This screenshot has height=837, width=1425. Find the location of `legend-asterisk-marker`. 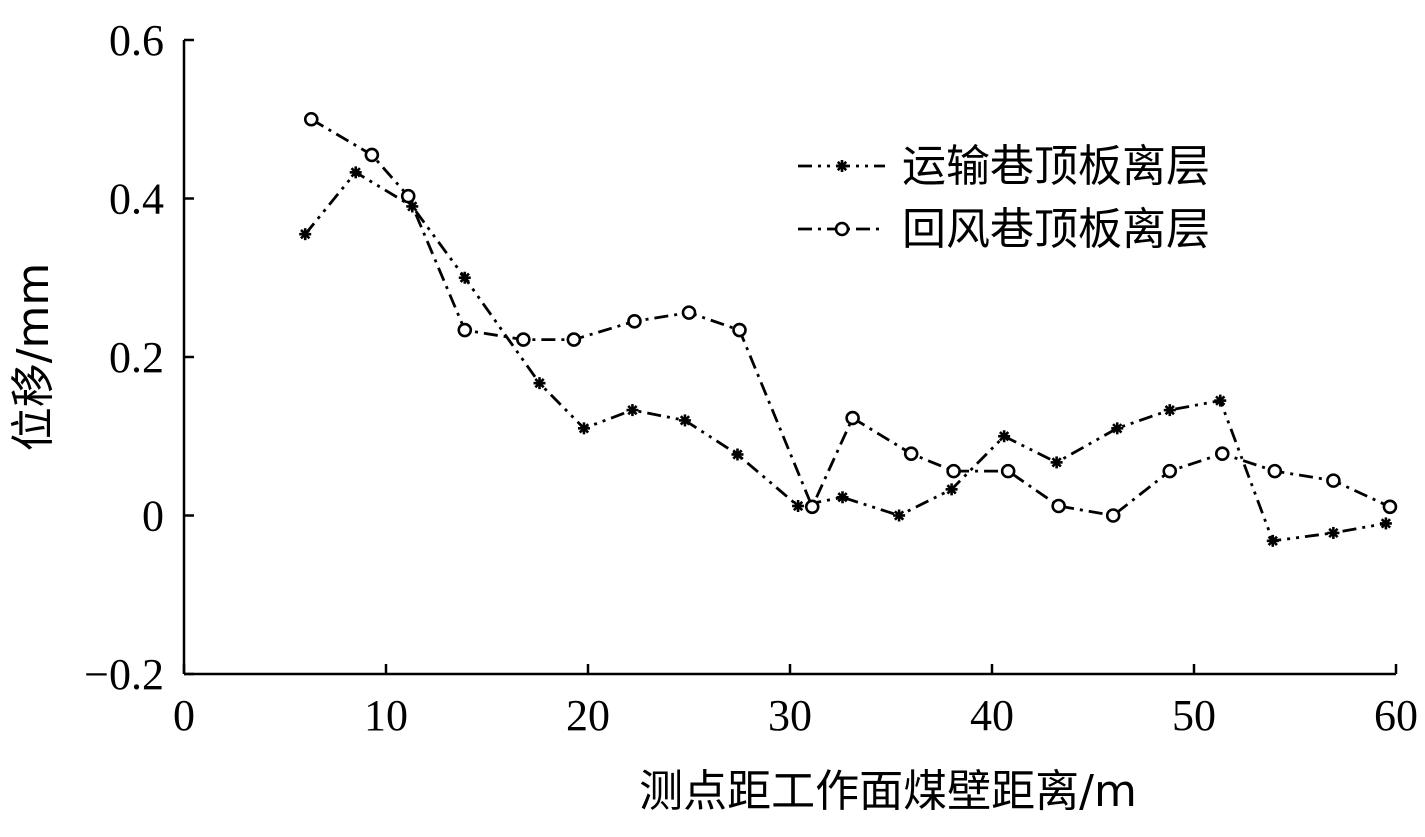

legend-asterisk-marker is located at coordinates (842, 166).